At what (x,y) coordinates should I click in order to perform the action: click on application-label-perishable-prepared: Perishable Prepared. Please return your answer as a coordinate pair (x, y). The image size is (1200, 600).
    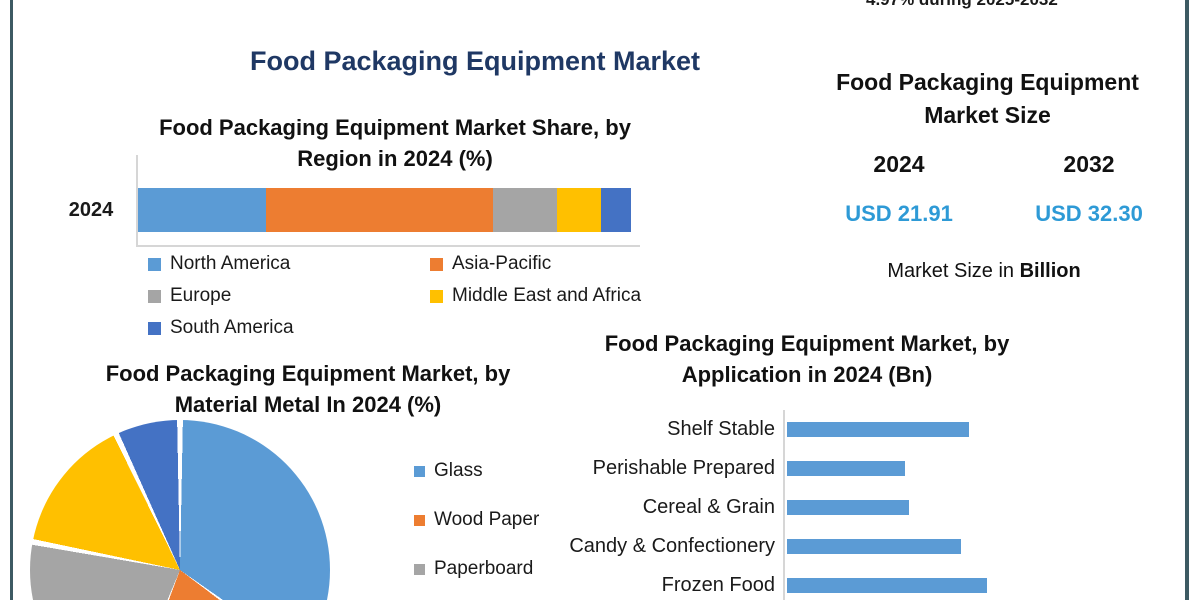
    Looking at the image, I should click on (683, 468).